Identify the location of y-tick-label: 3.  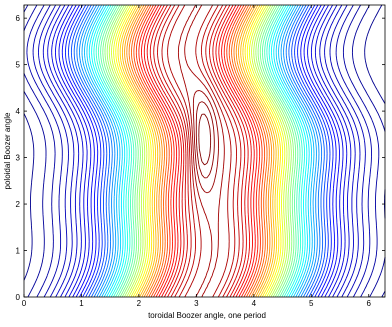
(18, 158).